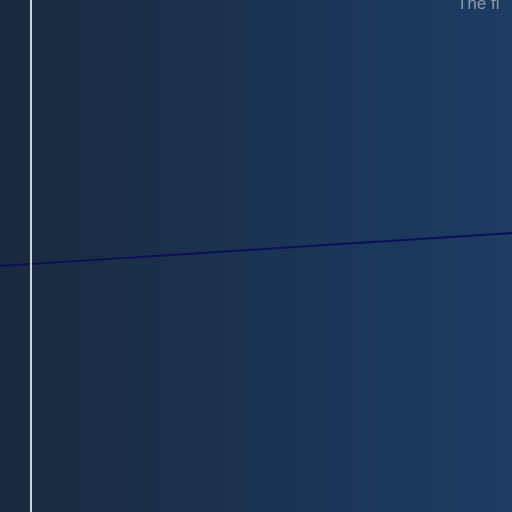  What do you see at coordinates (256, 249) in the screenshot?
I see `diagonal-guide-line` at bounding box center [256, 249].